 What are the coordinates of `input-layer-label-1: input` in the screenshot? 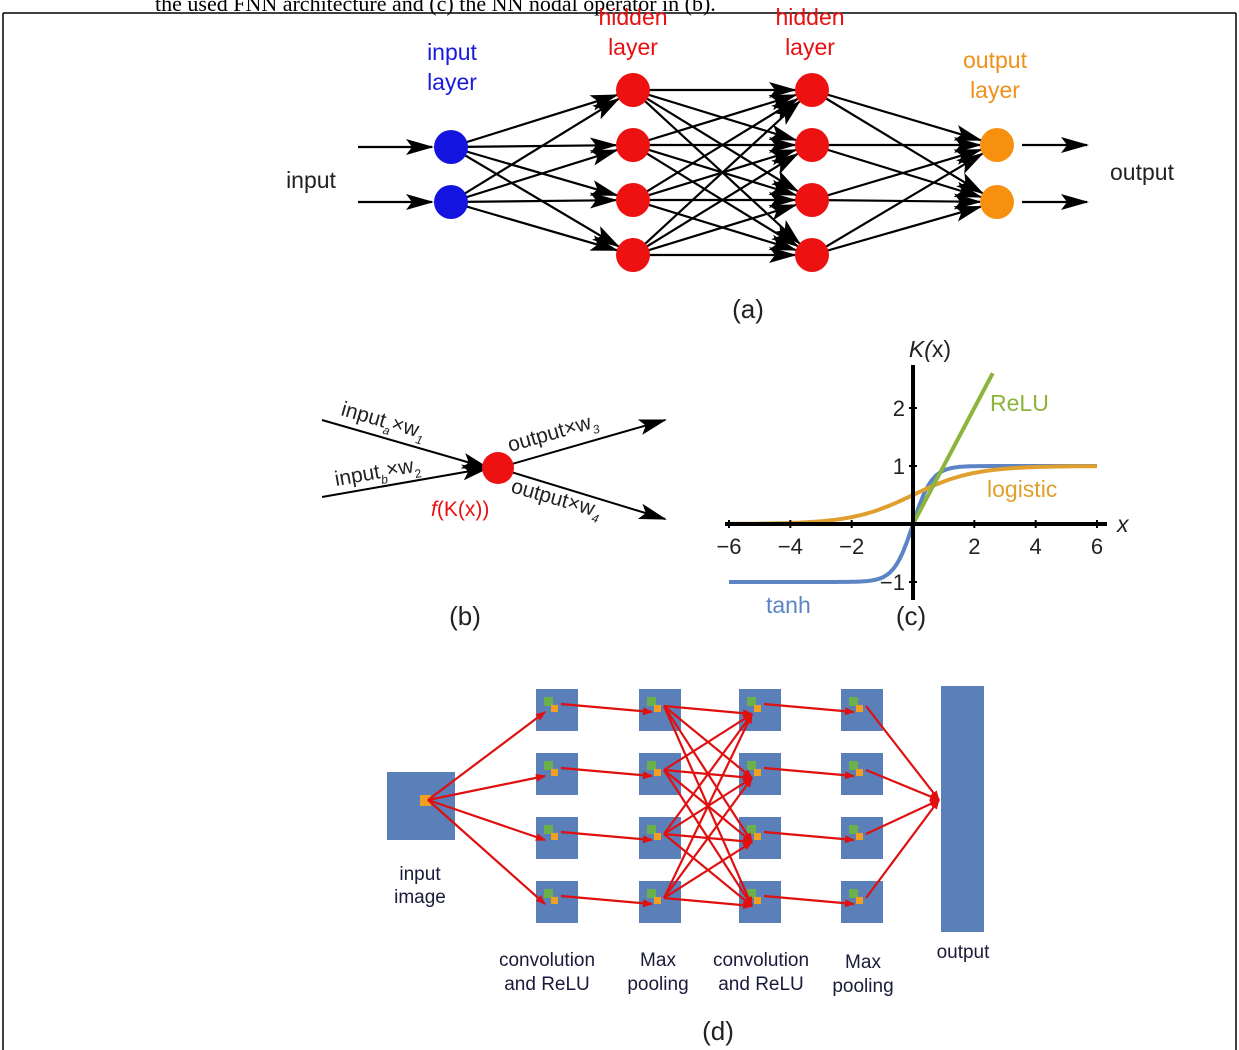 It's located at (452, 52).